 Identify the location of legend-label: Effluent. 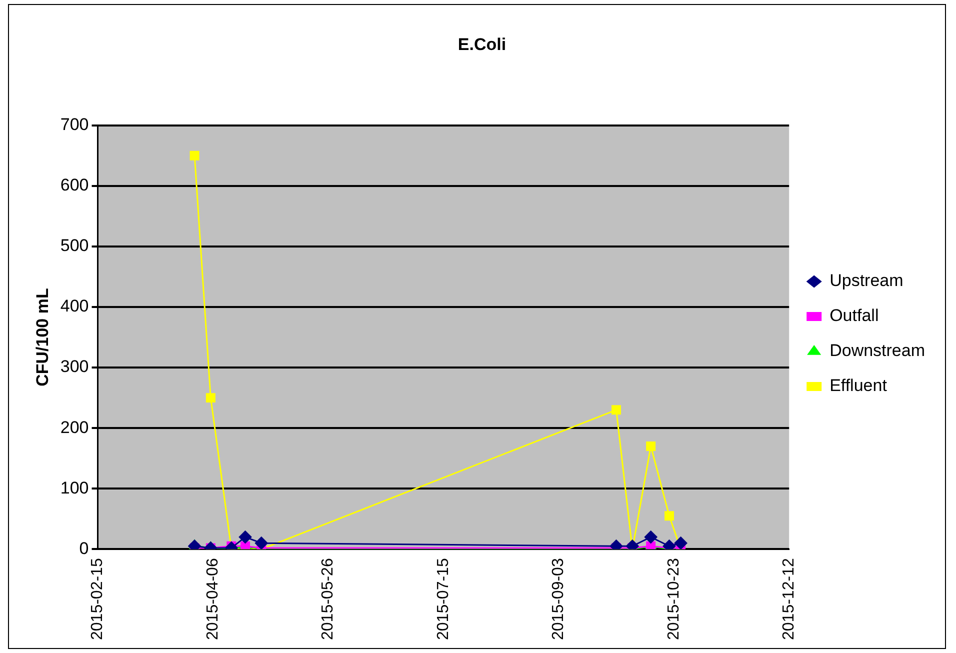
(859, 386).